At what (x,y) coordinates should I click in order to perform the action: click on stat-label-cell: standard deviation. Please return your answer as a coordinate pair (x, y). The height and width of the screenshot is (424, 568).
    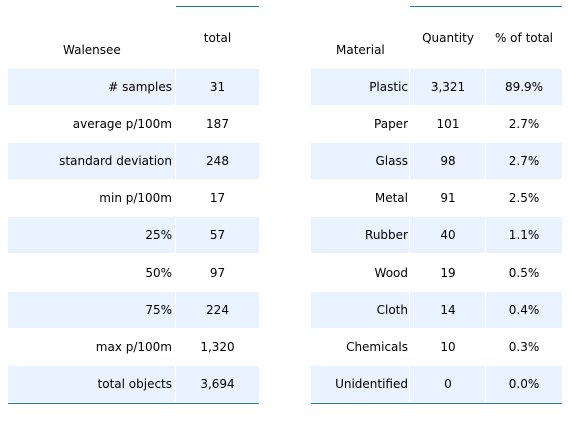
    Looking at the image, I should click on (115, 161).